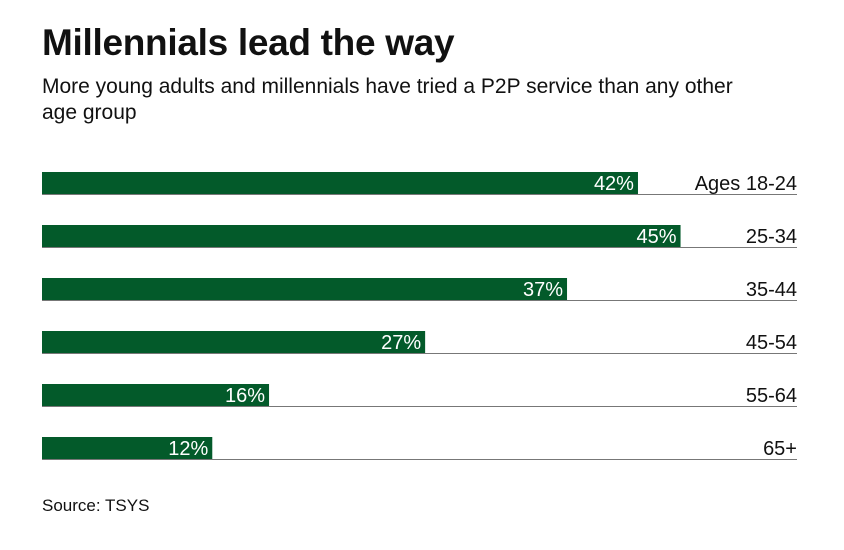 This screenshot has width=844, height=550. Describe the element at coordinates (188, 449) in the screenshot. I see `value-label: 12%` at that location.